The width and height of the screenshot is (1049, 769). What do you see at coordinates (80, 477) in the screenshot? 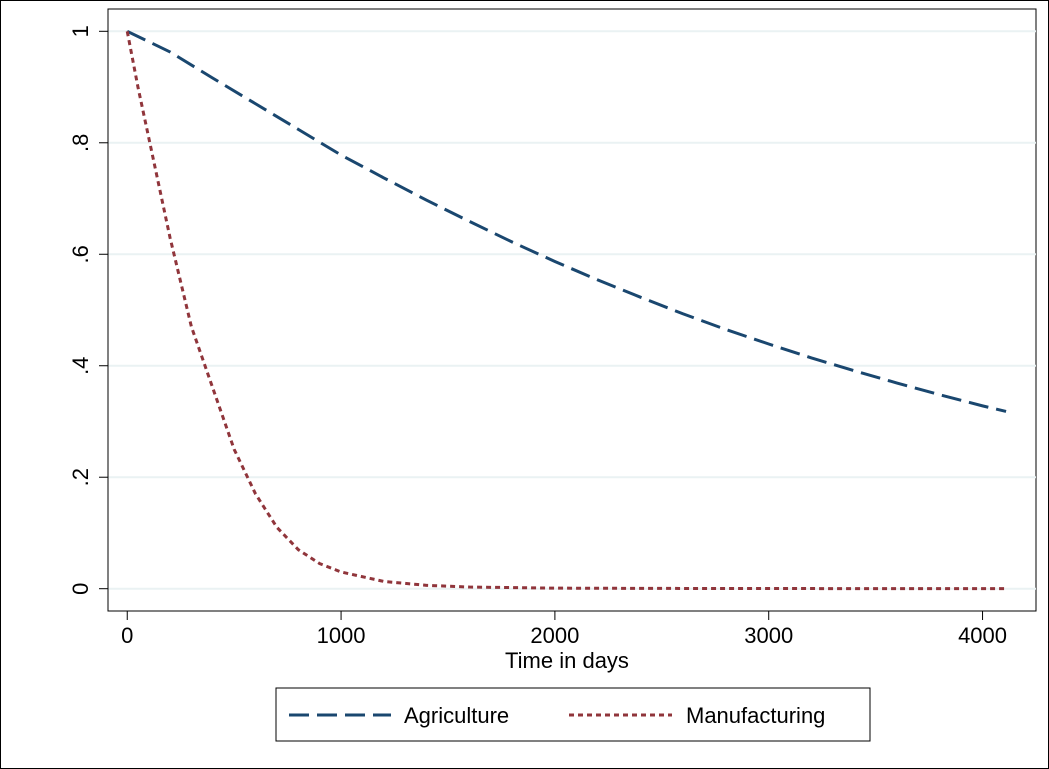
I see `y-tick-label: .2` at bounding box center [80, 477].